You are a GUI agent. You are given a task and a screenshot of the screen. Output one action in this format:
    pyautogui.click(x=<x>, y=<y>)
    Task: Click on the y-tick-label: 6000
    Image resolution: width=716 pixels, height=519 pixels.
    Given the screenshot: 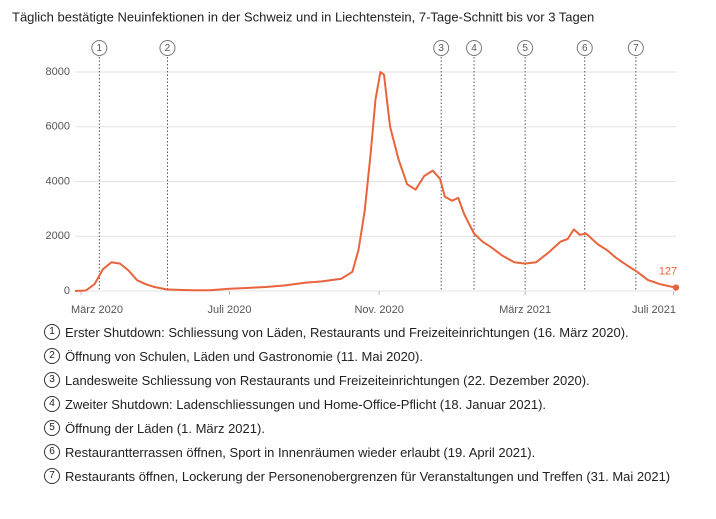 What is the action you would take?
    pyautogui.click(x=58, y=127)
    